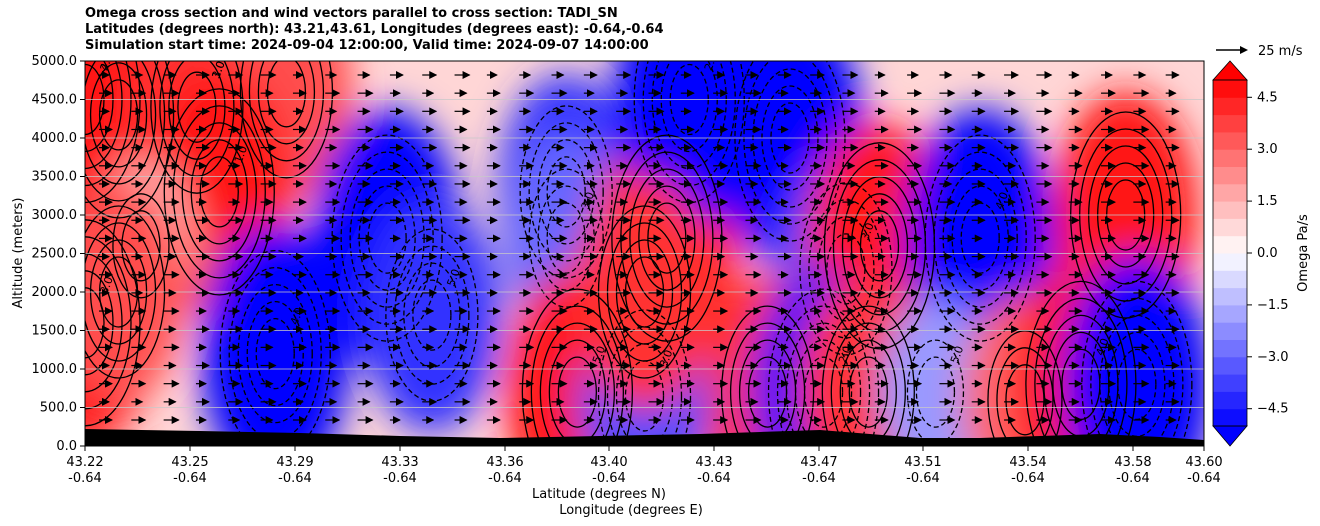 The width and height of the screenshot is (1320, 526). I want to click on y-tick-label: 5000.0, so click(55, 61).